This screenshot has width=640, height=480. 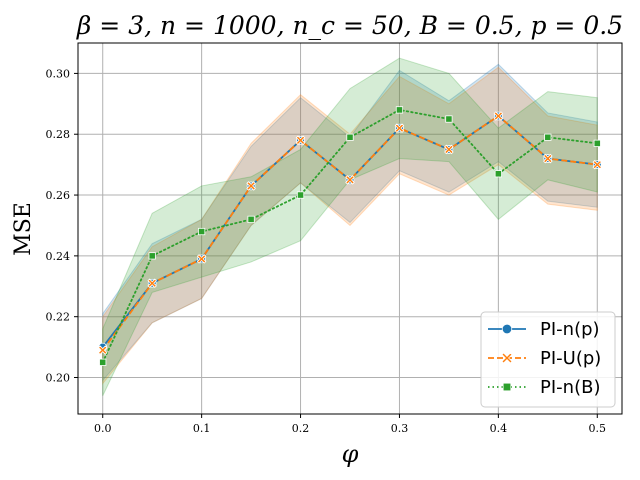 What do you see at coordinates (58, 195) in the screenshot?
I see `y-tick-label: 0.26` at bounding box center [58, 195].